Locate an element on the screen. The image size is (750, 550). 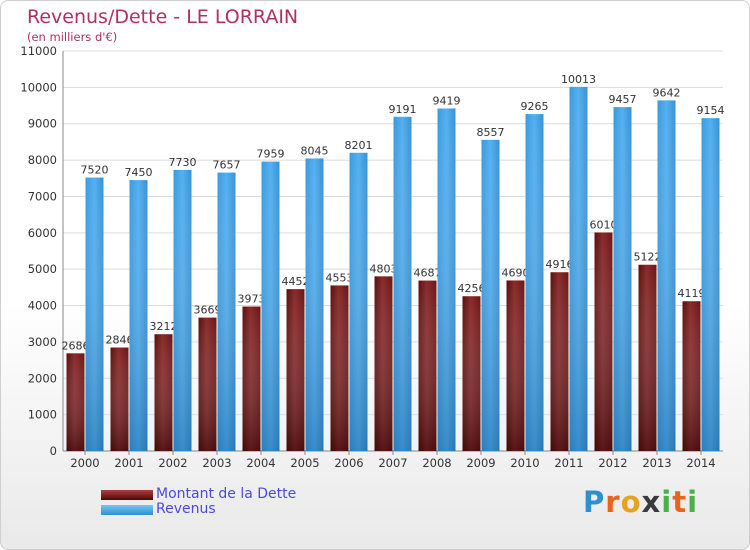
data-label-dette: 4687 is located at coordinates (428, 273).